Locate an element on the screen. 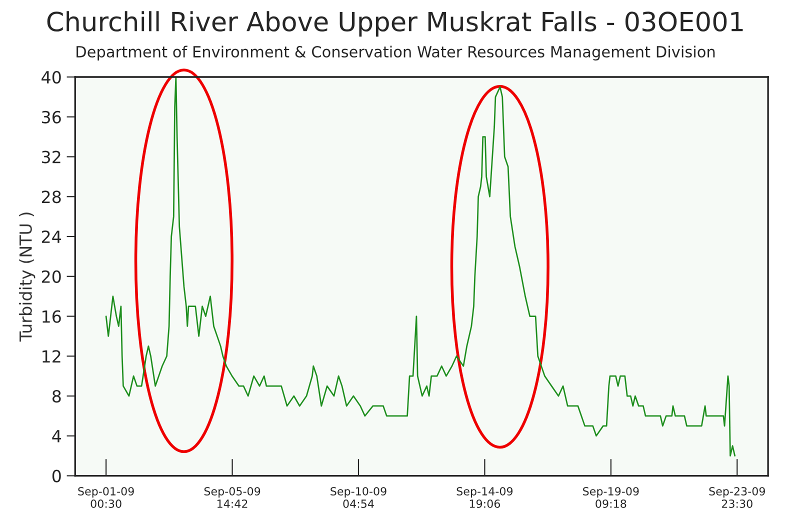 This screenshot has height=531, width=791. y-tick-label: 0 is located at coordinates (56, 476).